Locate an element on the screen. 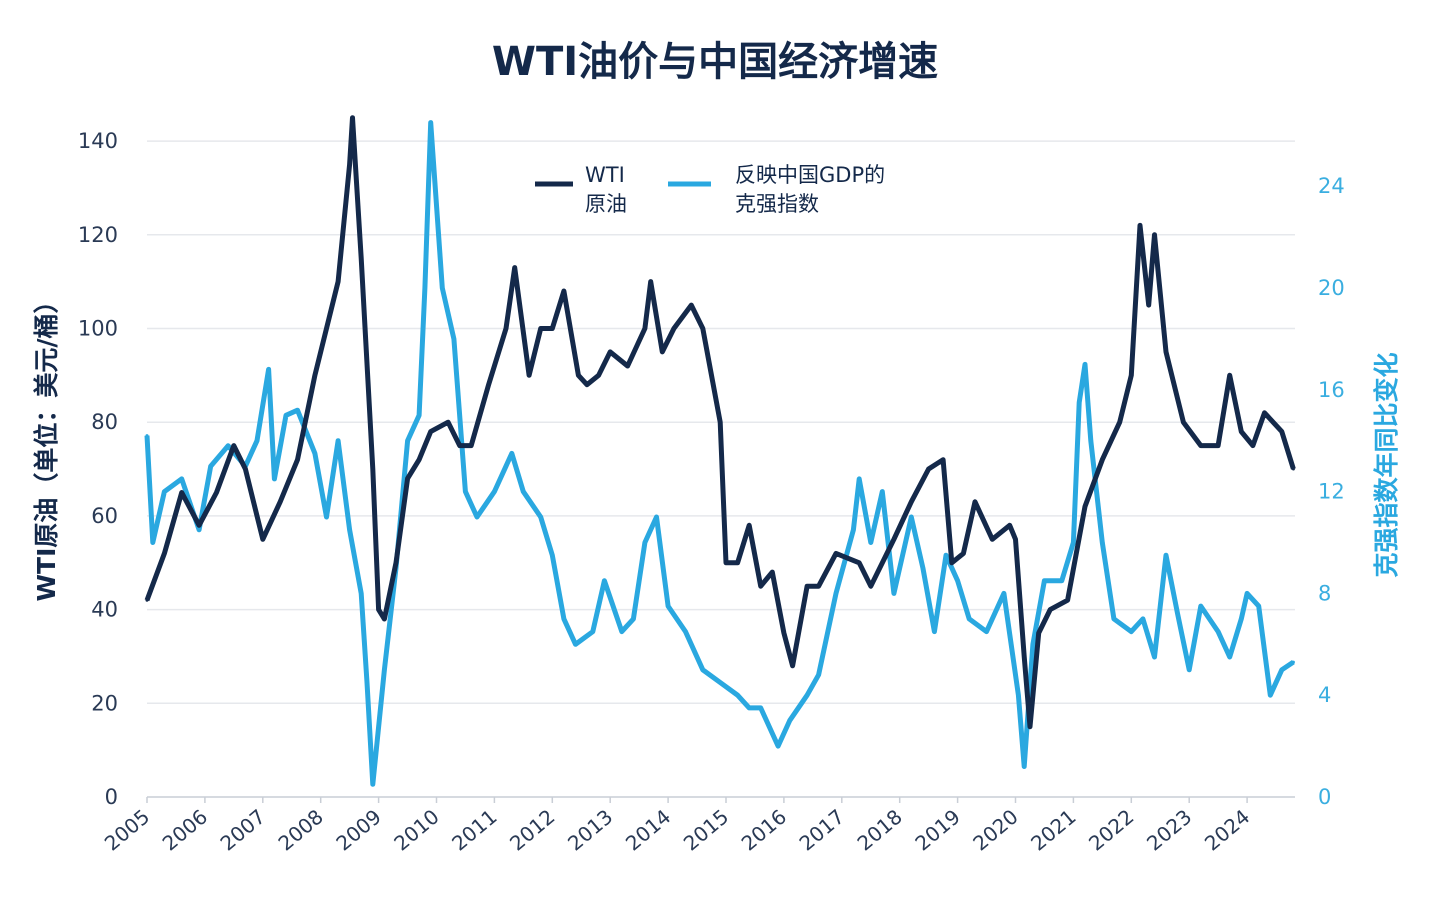 The height and width of the screenshot is (914, 1430). y-tick-left: 100 is located at coordinates (98, 329).